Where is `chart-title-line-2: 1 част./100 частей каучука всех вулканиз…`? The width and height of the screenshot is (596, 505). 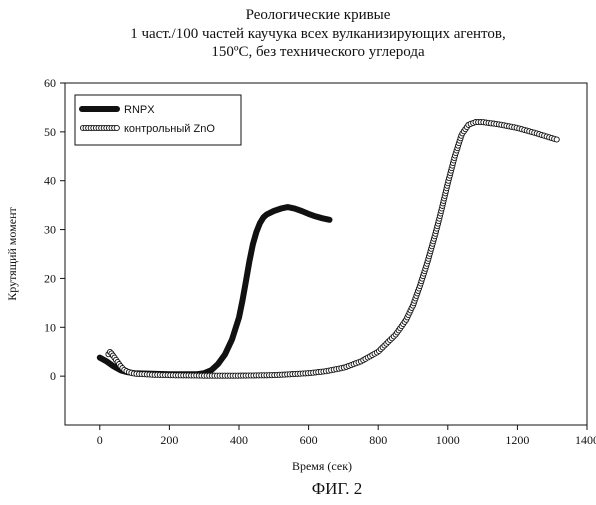
chart-title-line-2: 1 част./100 частей каучука всех вулканиз… is located at coordinates (318, 34).